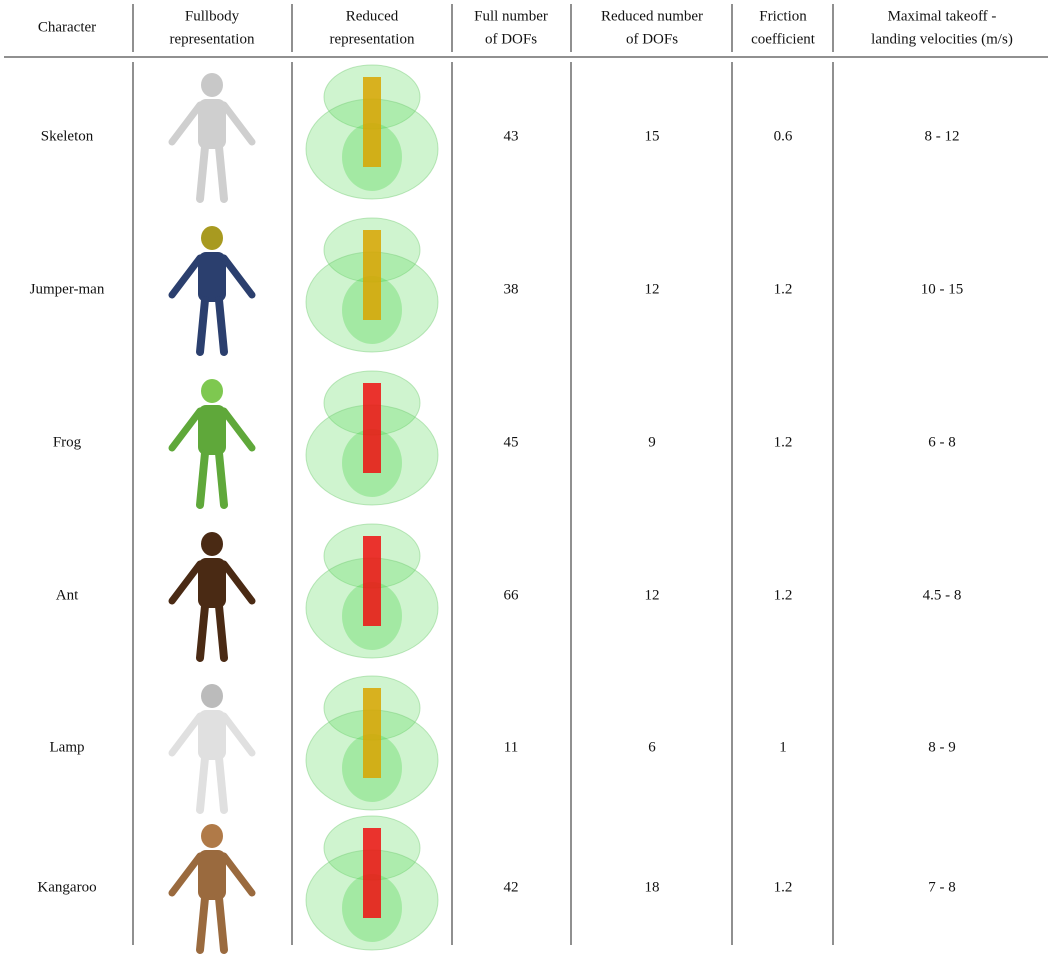 This screenshot has height=958, width=1052. What do you see at coordinates (511, 289) in the screenshot?
I see `table-cell: 38` at bounding box center [511, 289].